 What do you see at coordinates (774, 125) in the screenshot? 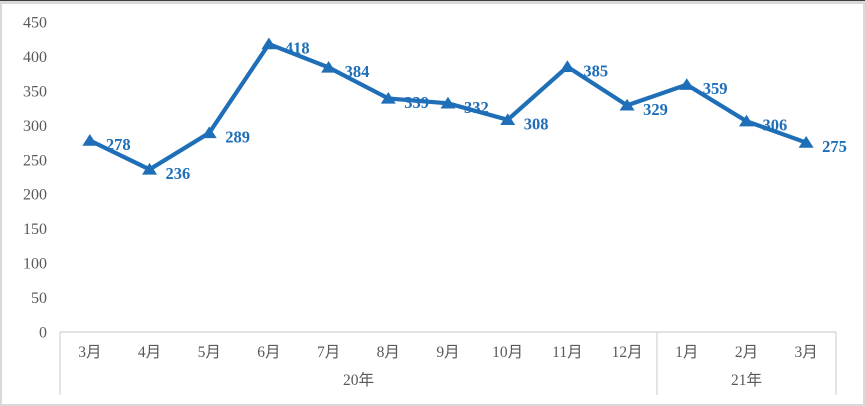
I see `data-point-label: 306` at bounding box center [774, 125].